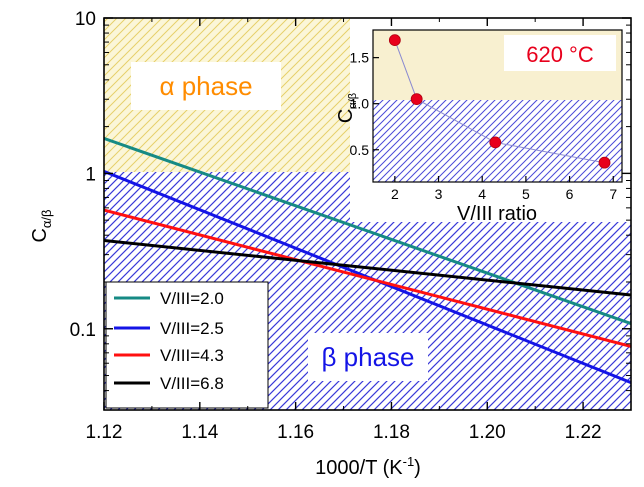 The height and width of the screenshot is (487, 644). I want to click on inset-plot-frame, so click(497, 106).